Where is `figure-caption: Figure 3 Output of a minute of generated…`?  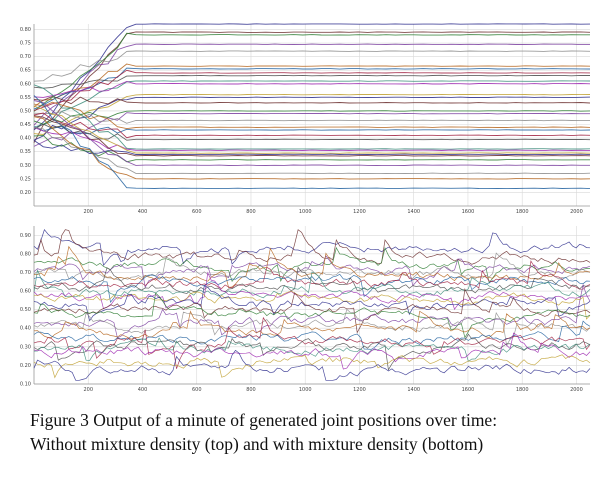
figure-caption: Figure 3 Output of a minute of generated… is located at coordinates (315, 432).